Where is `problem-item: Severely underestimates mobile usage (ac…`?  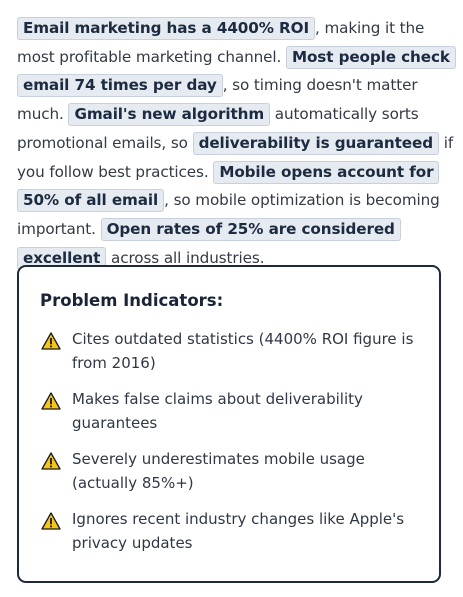 problem-item: Severely underestimates mobile usage (ac… is located at coordinates (231, 471).